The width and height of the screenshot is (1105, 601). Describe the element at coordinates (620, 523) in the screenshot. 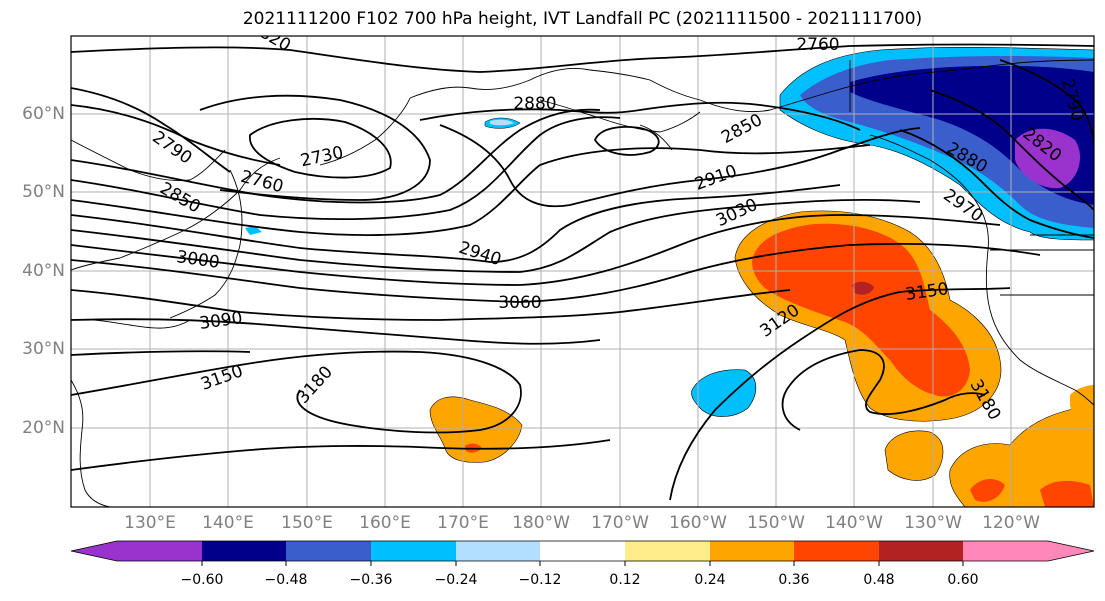

I see `lon-label: 170°W` at that location.